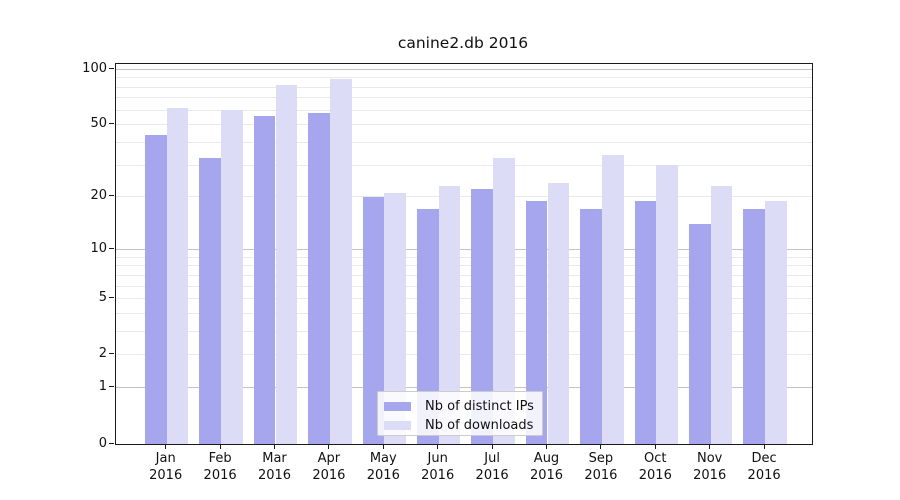  I want to click on x-tick-month: Apr, so click(329, 458).